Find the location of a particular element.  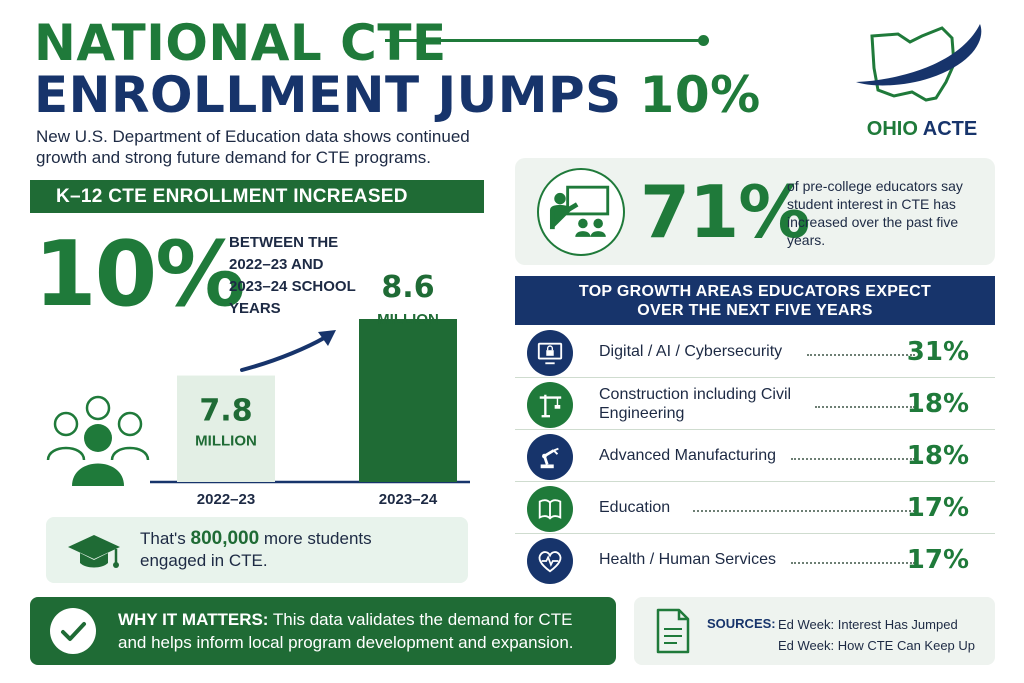

source-link-keep-up: Ed Week: How CTE Can Keep Up is located at coordinates (877, 645).